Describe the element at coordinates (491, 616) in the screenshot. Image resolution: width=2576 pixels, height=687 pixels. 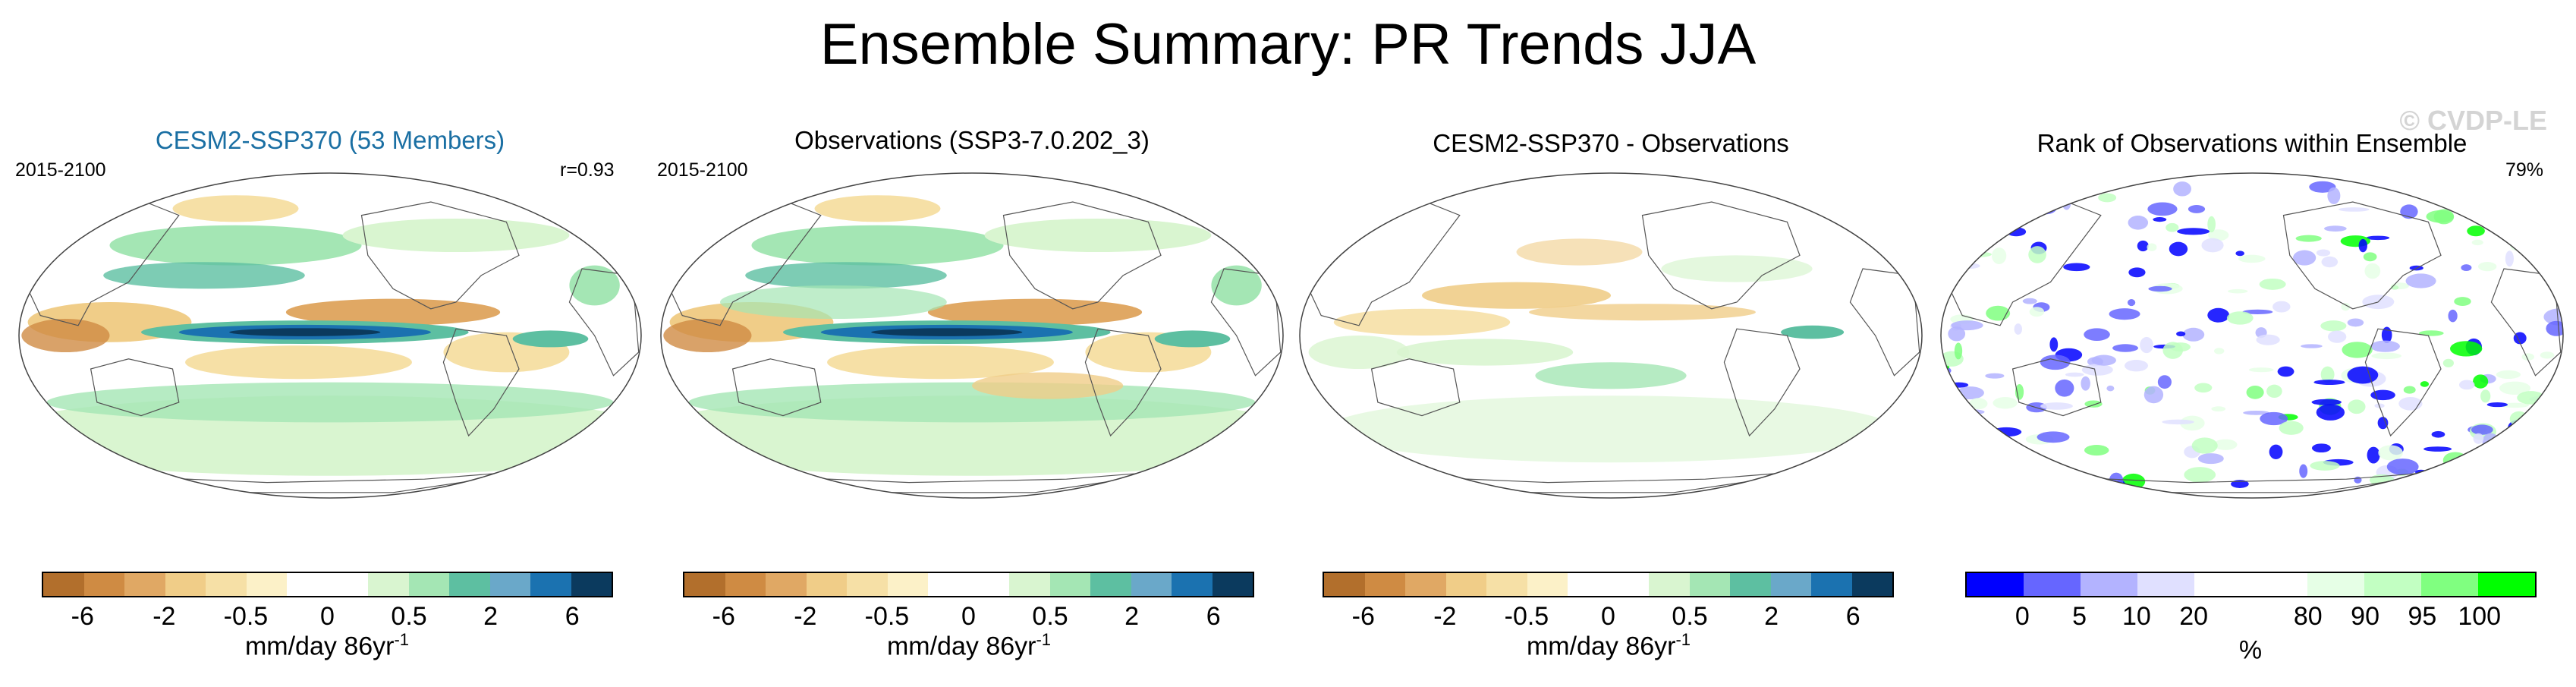
I see `colorbar-tick-label: 2` at that location.